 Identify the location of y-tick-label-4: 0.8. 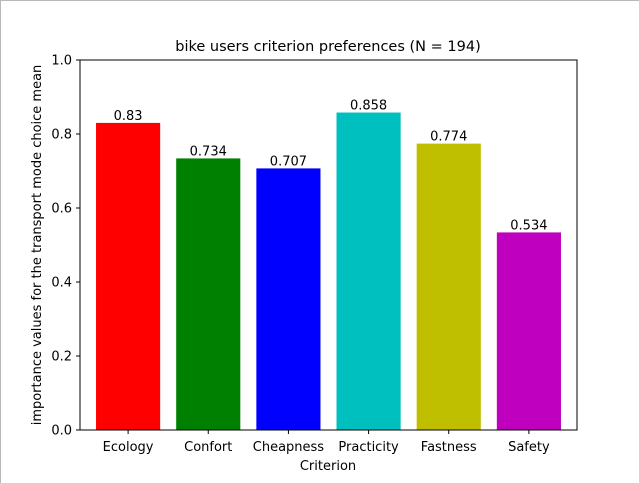
(61, 135).